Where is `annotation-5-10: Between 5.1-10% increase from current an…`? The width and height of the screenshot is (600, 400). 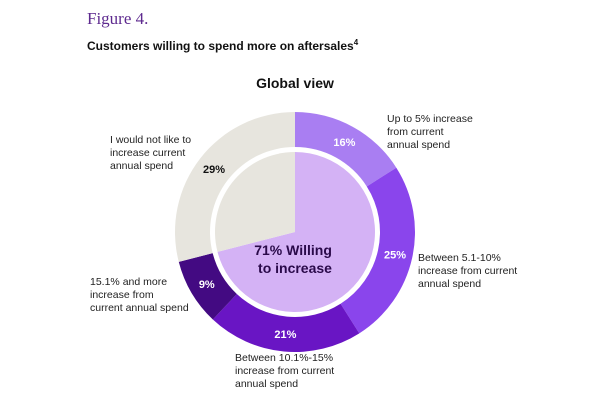
annotation-5-10: Between 5.1-10% increase from current an… is located at coordinates (467, 271).